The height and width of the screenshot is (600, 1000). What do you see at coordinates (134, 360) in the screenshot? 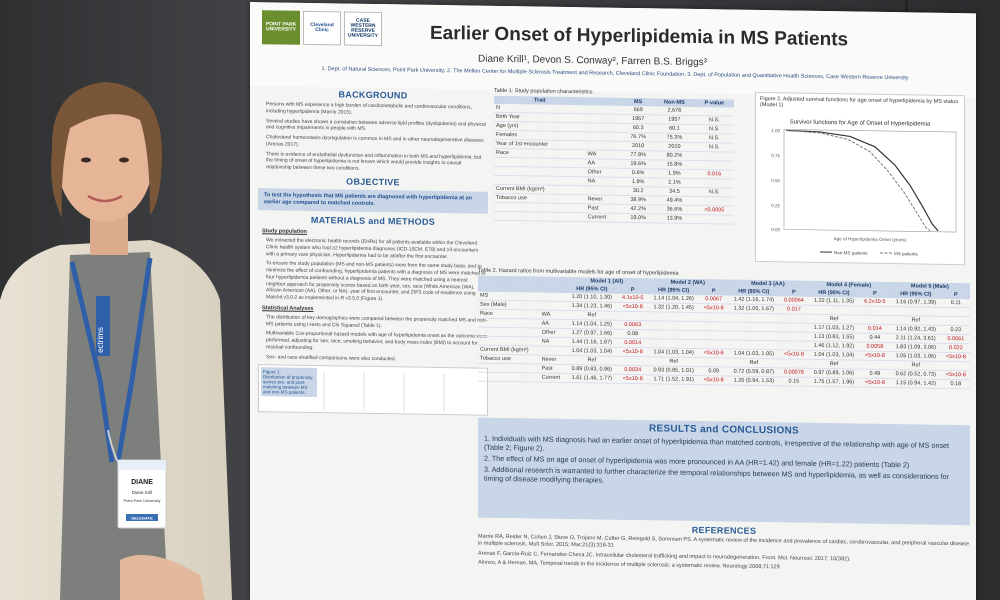
I see `lanyard-right` at bounding box center [134, 360].